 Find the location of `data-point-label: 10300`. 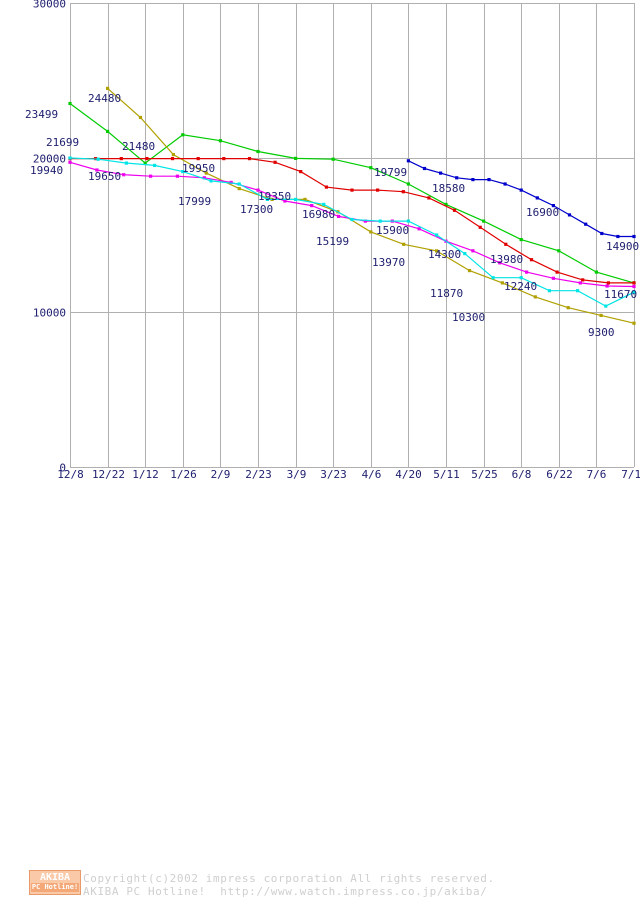

data-point-label: 10300 is located at coordinates (468, 317).